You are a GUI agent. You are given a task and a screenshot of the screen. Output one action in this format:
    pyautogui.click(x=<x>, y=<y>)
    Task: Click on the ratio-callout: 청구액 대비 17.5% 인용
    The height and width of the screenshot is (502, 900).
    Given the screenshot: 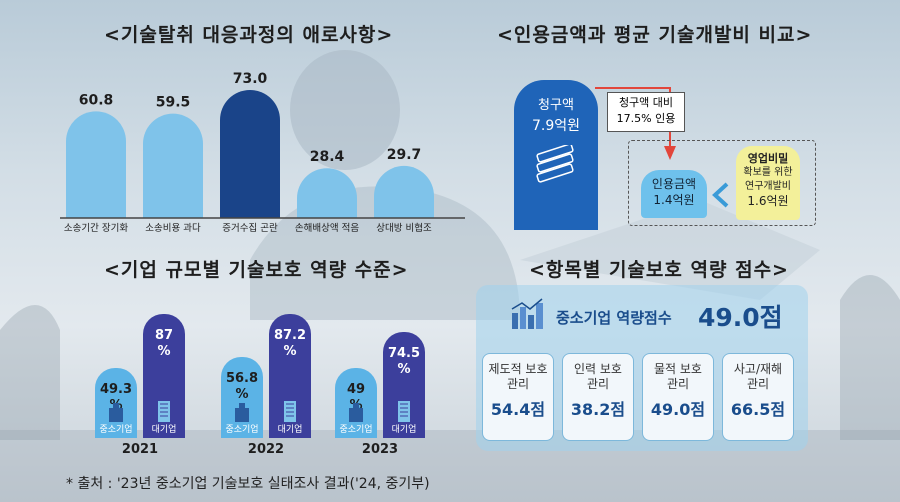 What is the action you would take?
    pyautogui.click(x=646, y=112)
    